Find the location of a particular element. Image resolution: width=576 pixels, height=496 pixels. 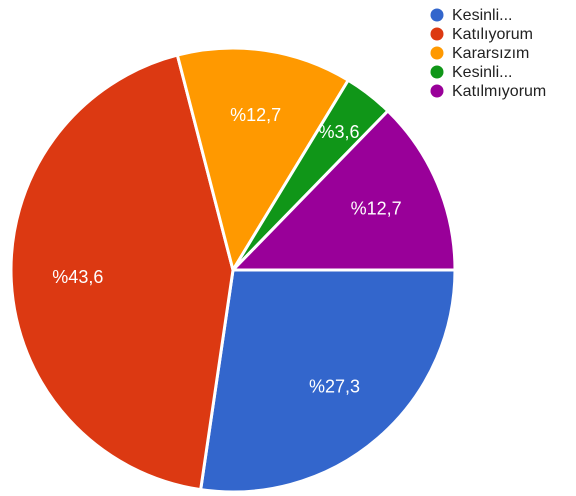

legend-label: Katılmıyorum is located at coordinates (499, 91).